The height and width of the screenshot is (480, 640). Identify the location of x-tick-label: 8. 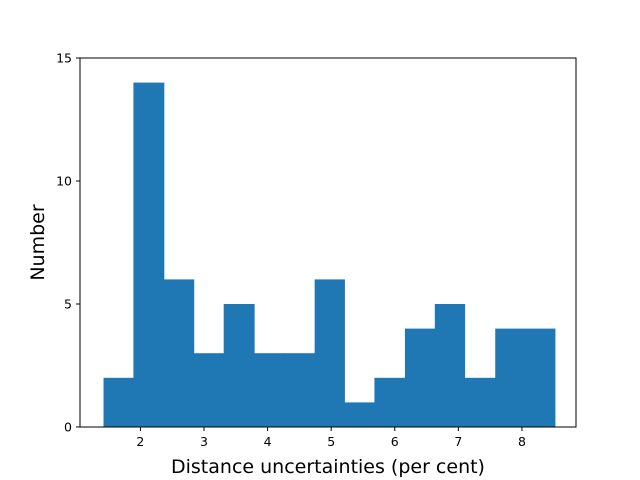
(522, 441).